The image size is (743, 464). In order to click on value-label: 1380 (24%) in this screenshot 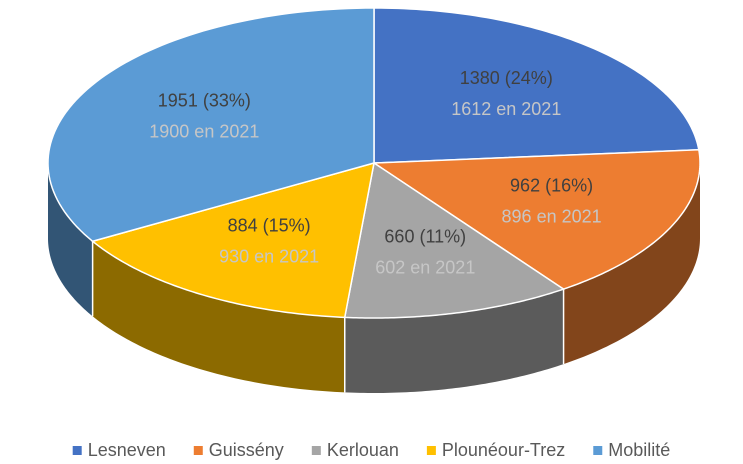, I will do `click(506, 78)`.